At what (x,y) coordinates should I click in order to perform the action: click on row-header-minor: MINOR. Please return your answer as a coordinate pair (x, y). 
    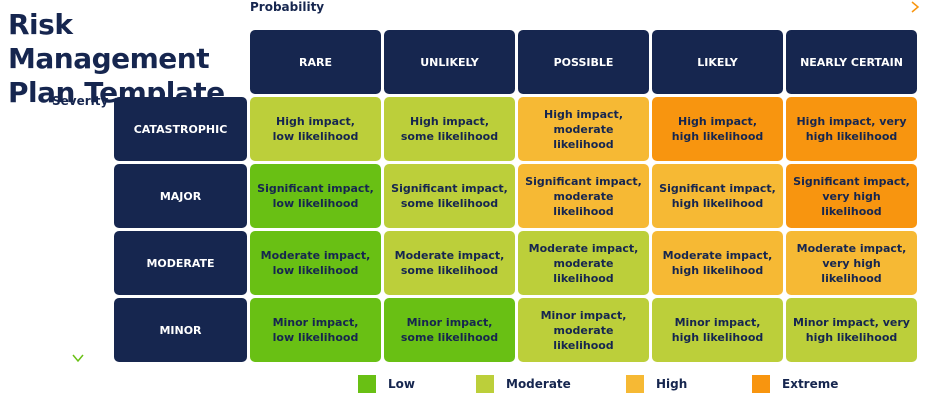
    Looking at the image, I should click on (180, 330).